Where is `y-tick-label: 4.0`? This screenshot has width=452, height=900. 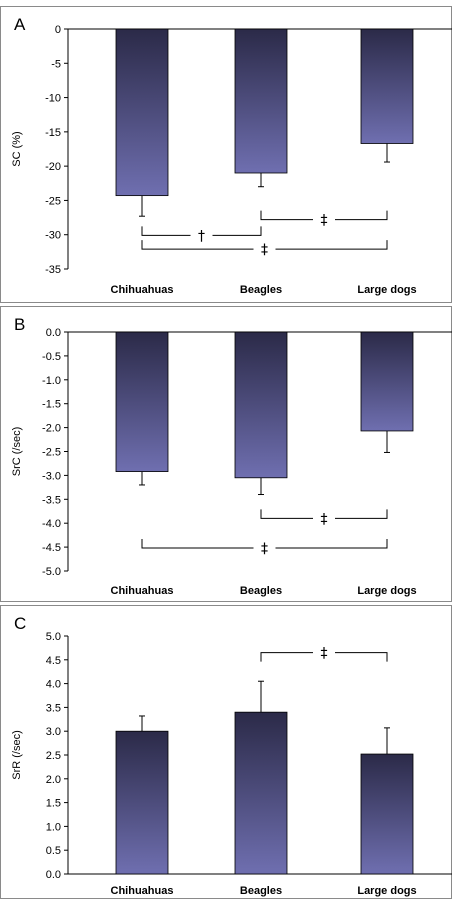 y-tick-label: 4.0 is located at coordinates (53, 685).